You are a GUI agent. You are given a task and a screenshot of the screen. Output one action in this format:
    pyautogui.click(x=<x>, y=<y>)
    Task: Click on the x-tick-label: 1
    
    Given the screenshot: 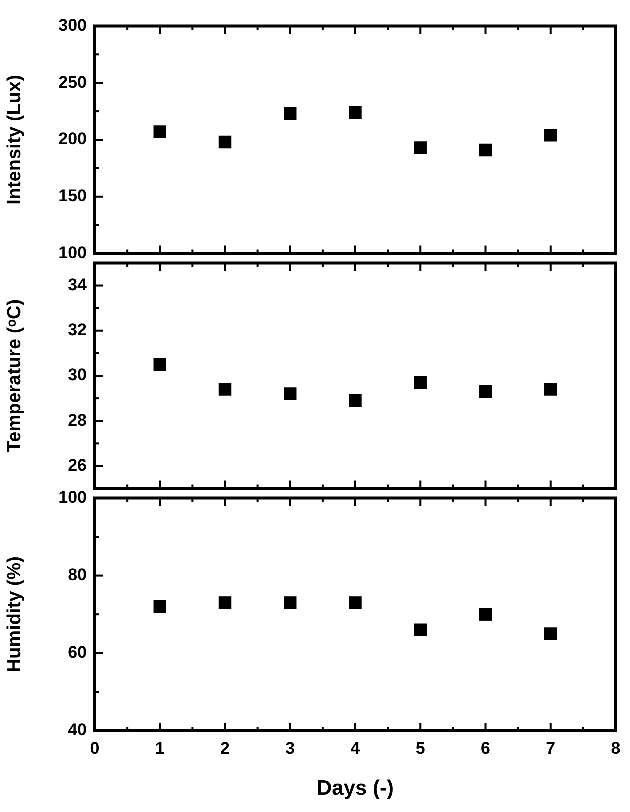 What is the action you would take?
    pyautogui.click(x=160, y=748)
    